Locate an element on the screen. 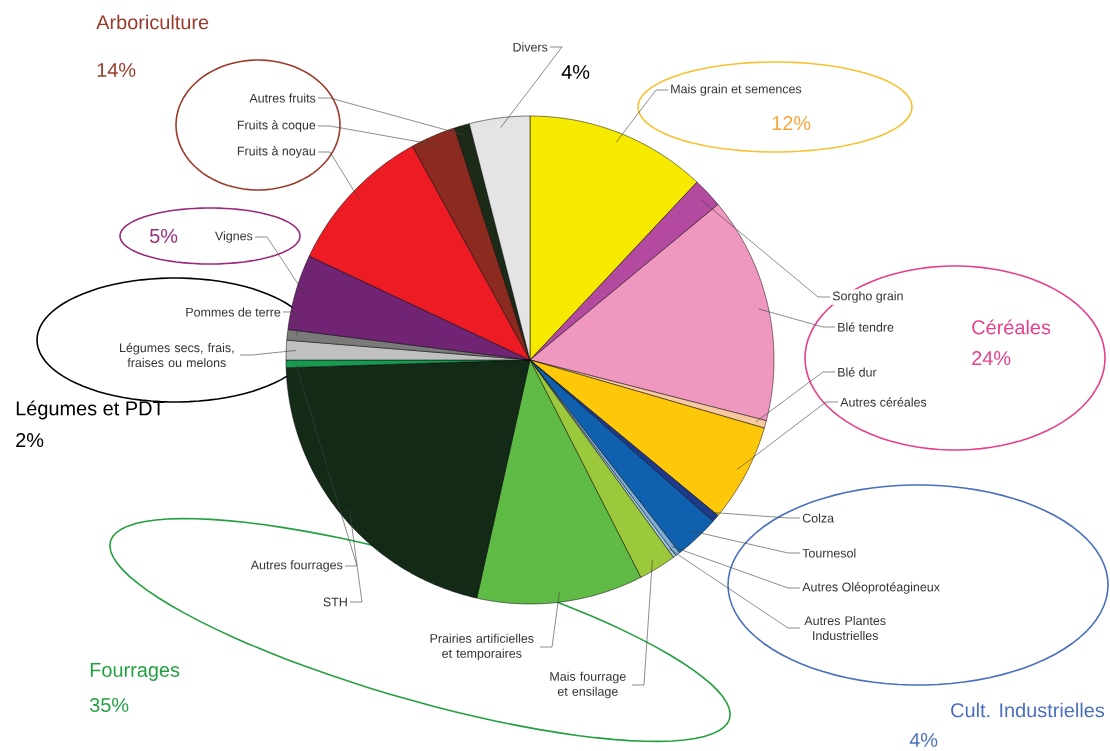  text: Cult. Industrielles is located at coordinates (1028, 710).